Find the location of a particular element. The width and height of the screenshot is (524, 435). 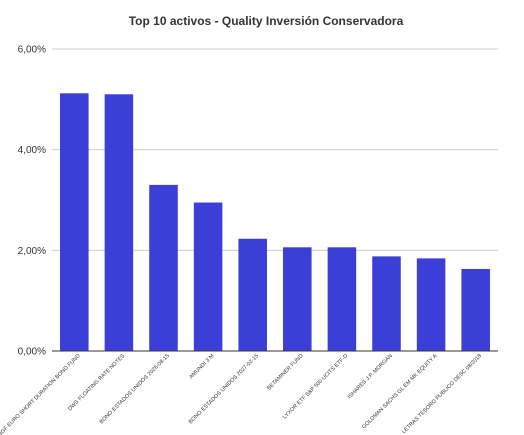

x-tick-label: BONO ESTADOS UNIDOS 2026-08-15 is located at coordinates (135, 389).